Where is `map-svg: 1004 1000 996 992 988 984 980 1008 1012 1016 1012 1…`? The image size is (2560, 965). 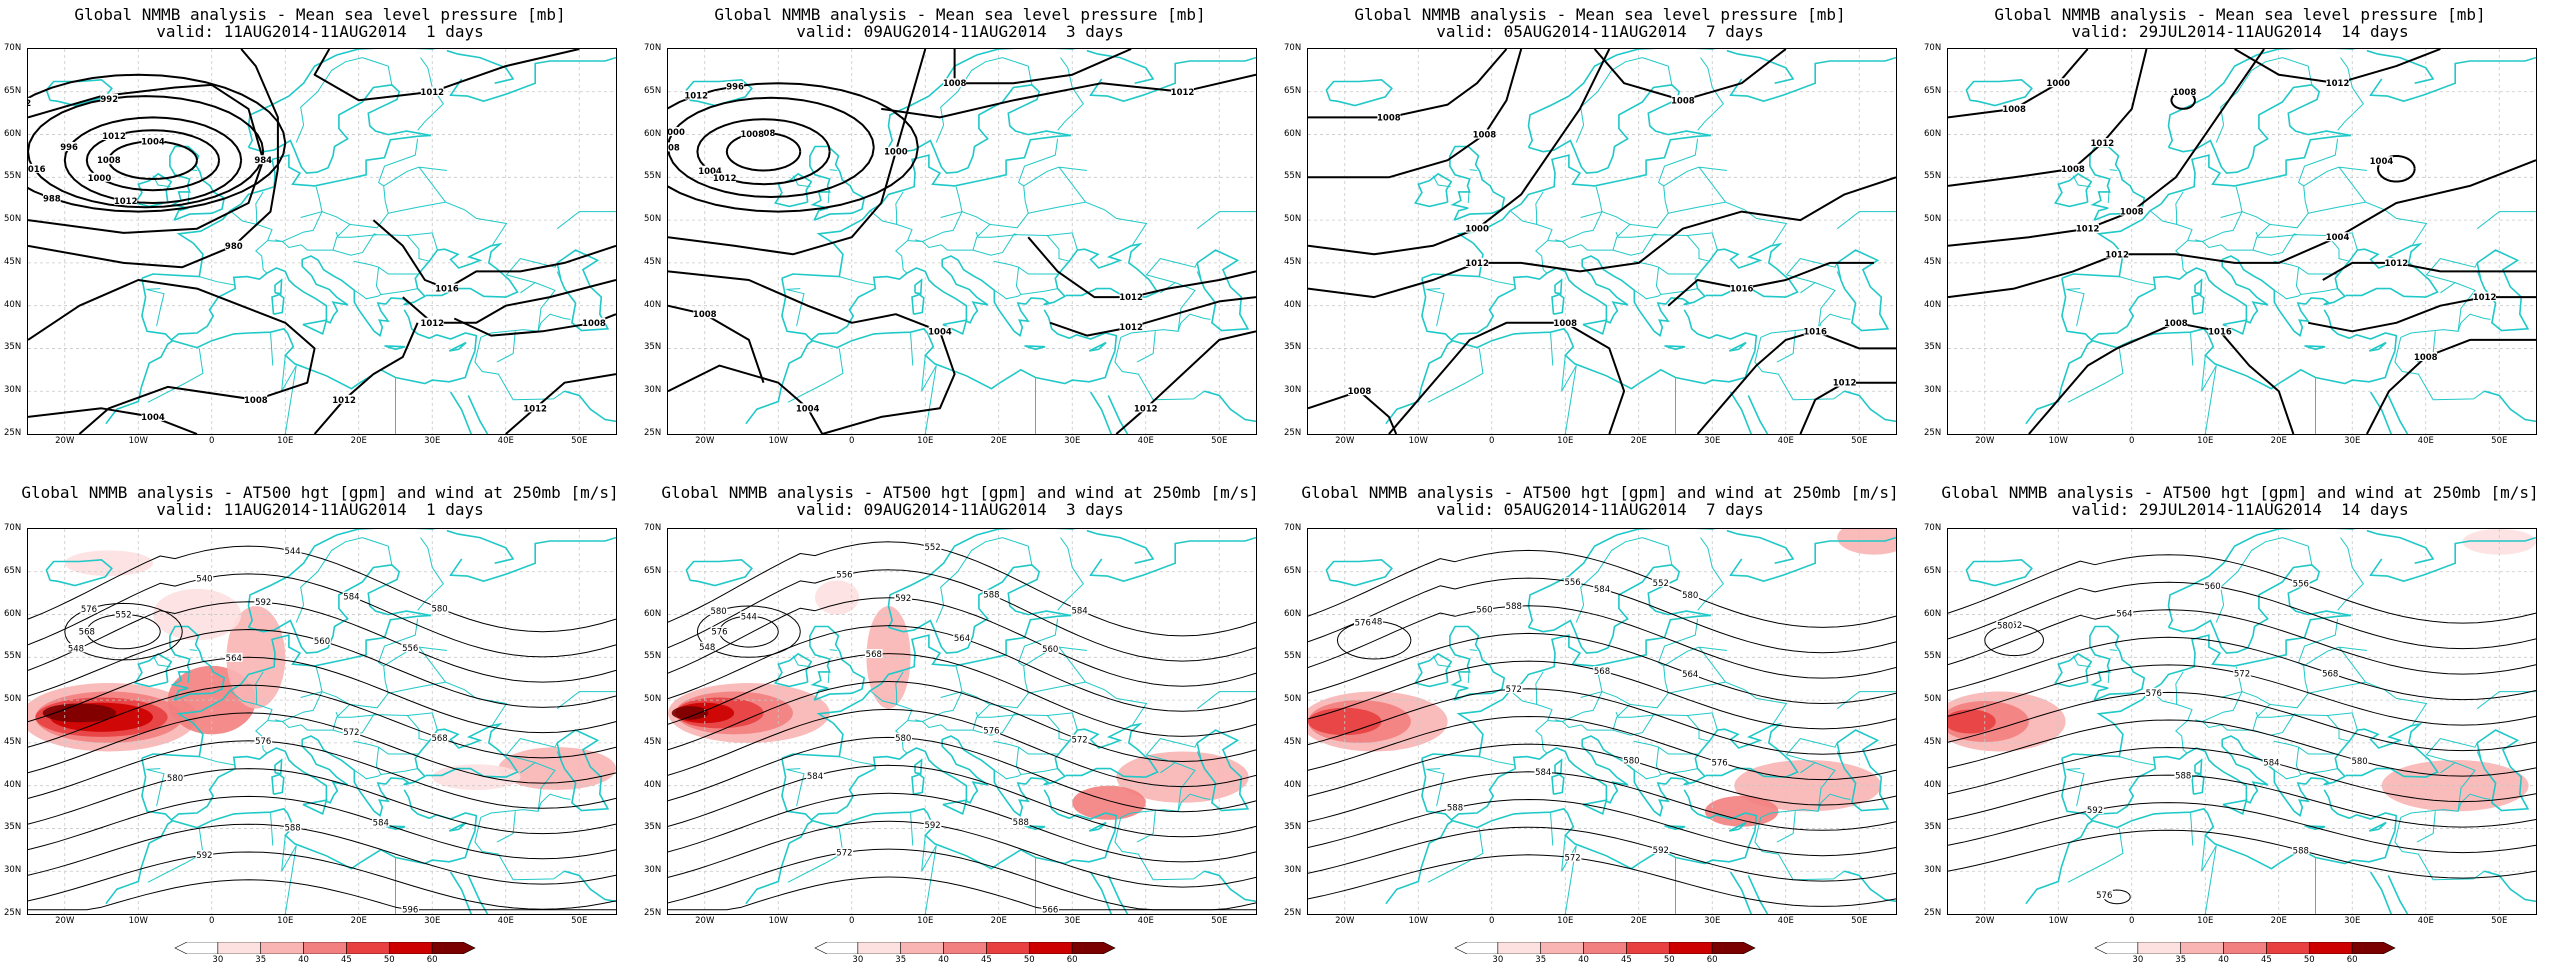 map-svg: 1004 1000 996 992 988 984 980 1008 1012 1016 1012 1… is located at coordinates (322, 241).